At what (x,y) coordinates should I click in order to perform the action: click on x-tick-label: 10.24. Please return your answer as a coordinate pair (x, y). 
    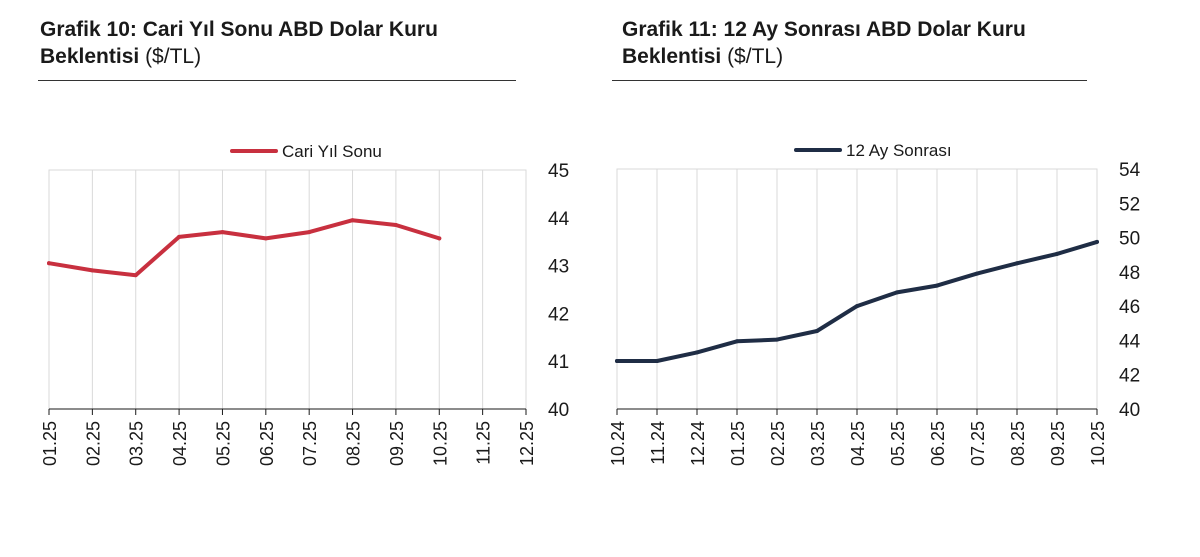
    Looking at the image, I should click on (618, 443).